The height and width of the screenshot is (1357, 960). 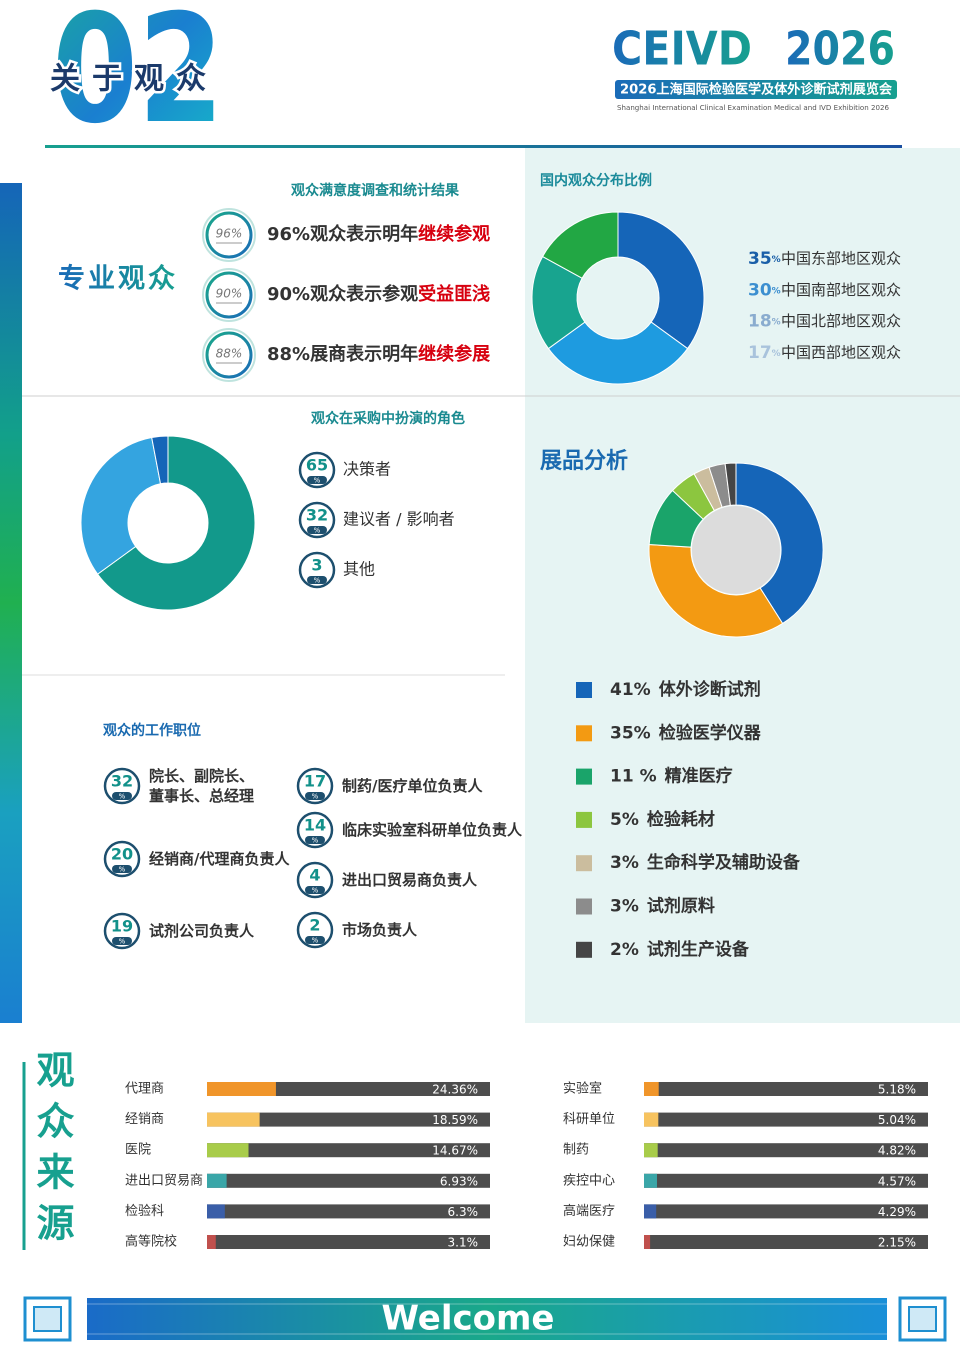 What do you see at coordinates (596, 180) in the screenshot?
I see `chart-title: 国内观众分布比例` at bounding box center [596, 180].